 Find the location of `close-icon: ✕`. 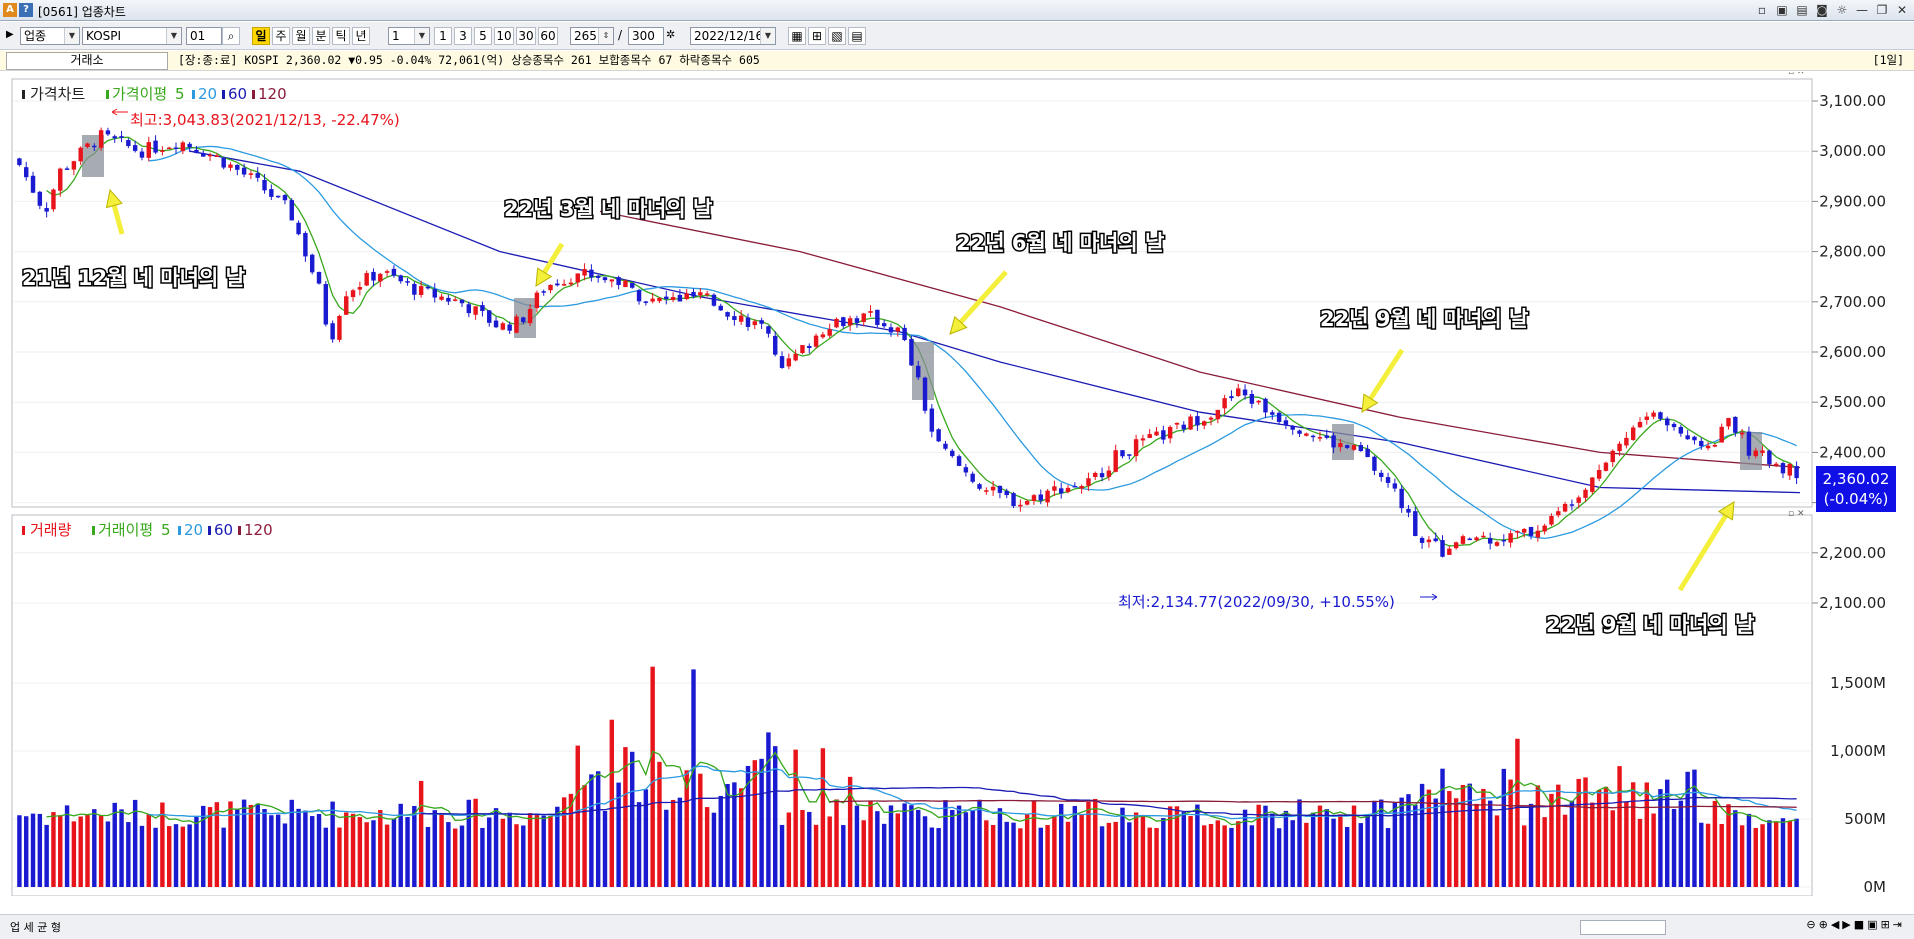

close-icon: ✕ is located at coordinates (1902, 10).